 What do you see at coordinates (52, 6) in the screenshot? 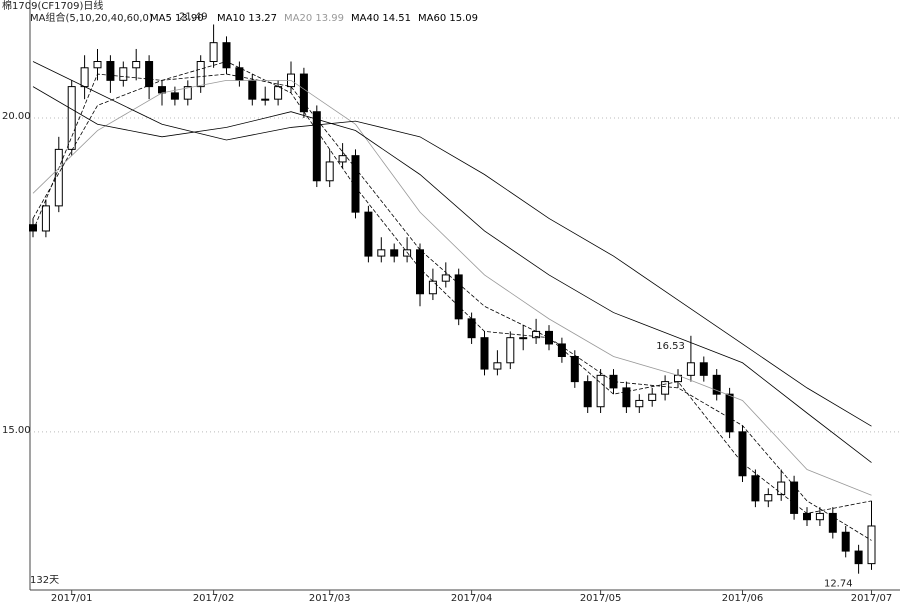
I see `chart-title: 棉1709(CF1709)日线` at bounding box center [52, 6].